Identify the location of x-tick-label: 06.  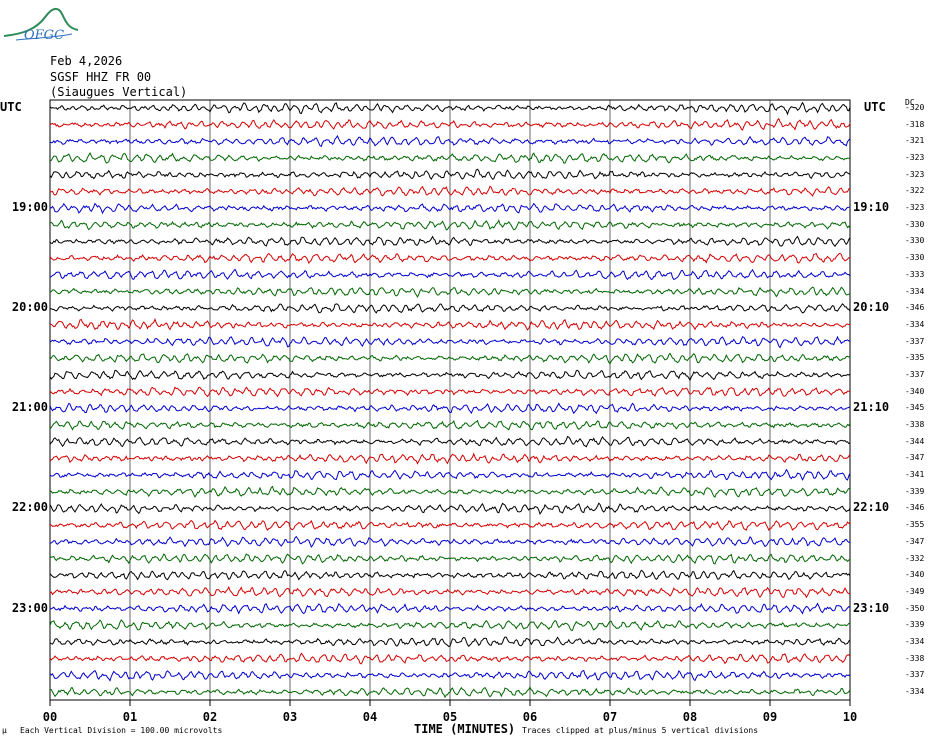
(530, 717).